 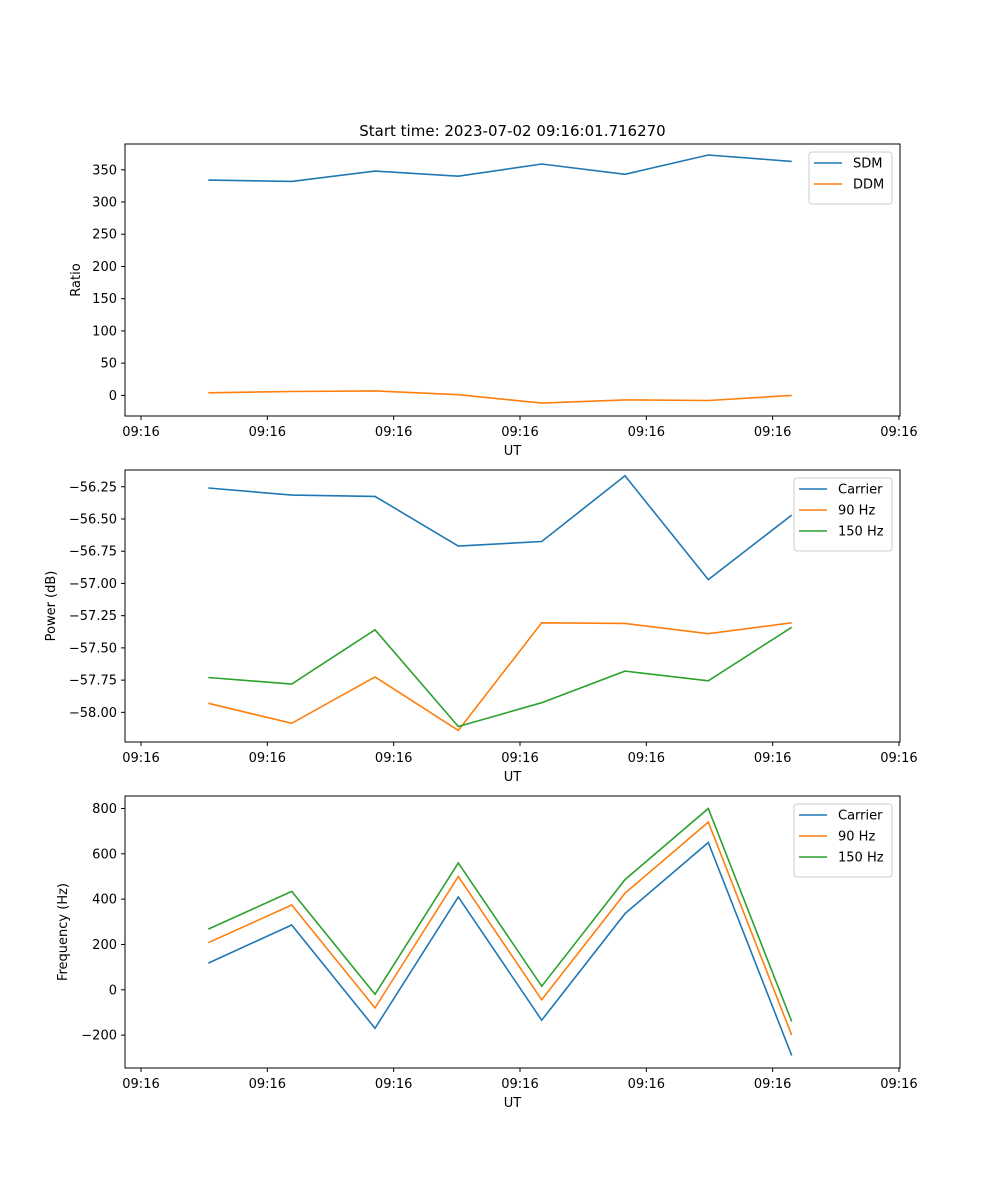 What do you see at coordinates (867, 164) in the screenshot?
I see `legend-label: SDM` at bounding box center [867, 164].